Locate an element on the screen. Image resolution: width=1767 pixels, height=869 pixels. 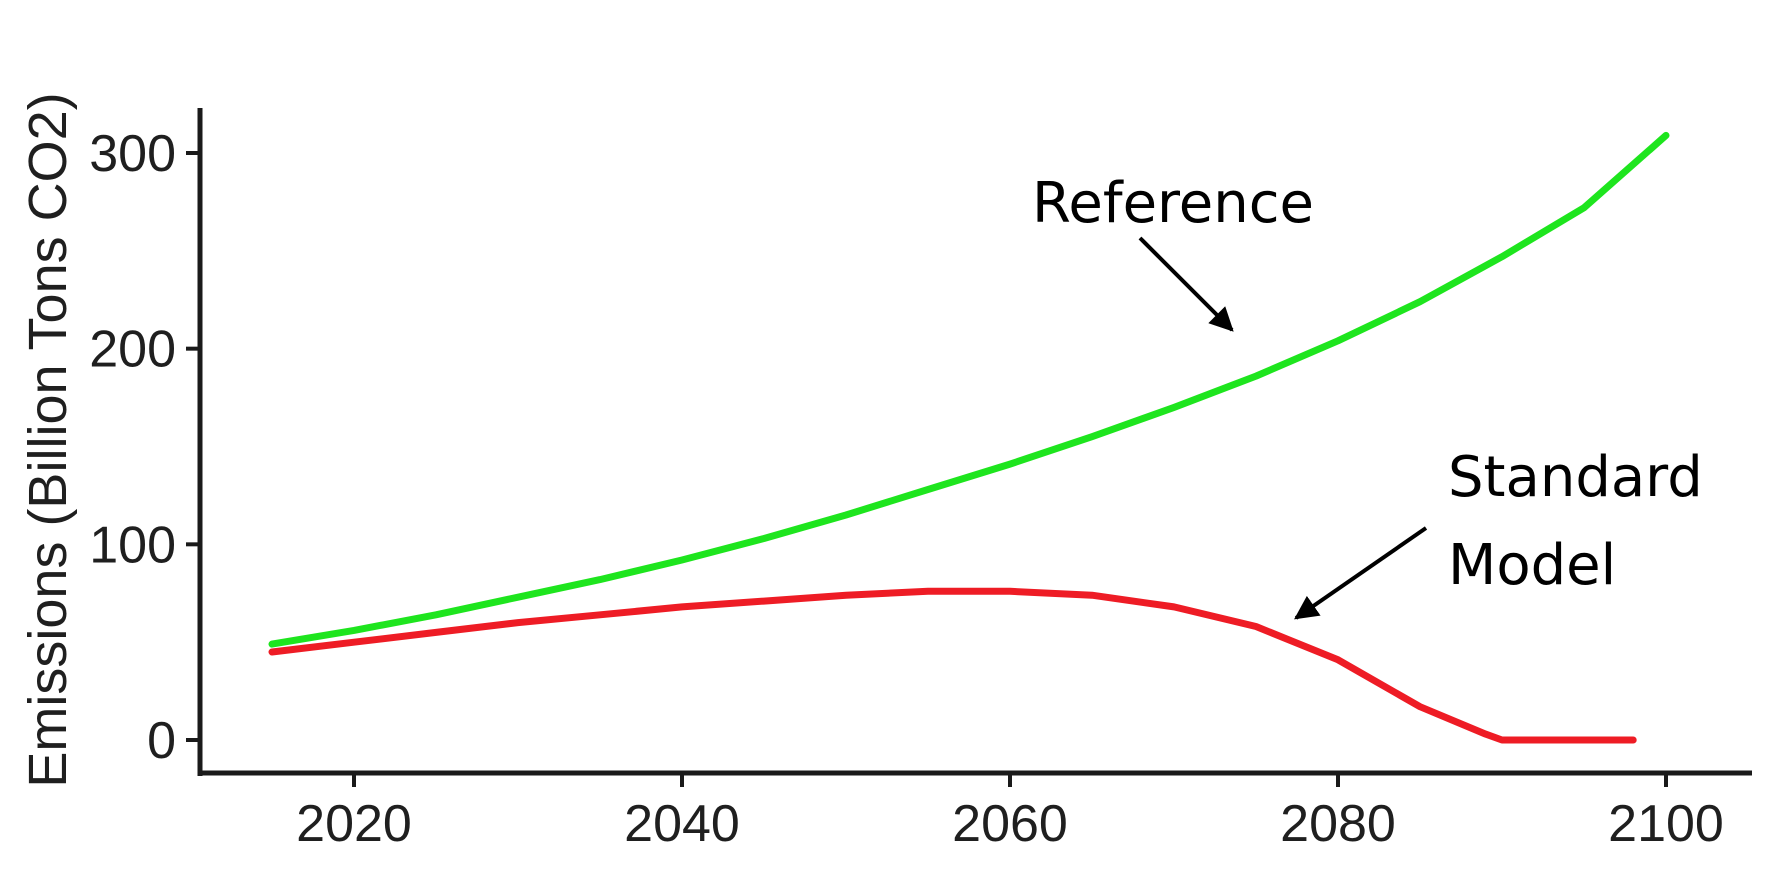
y-ticks: 0 100 200 300 is located at coordinates (144, 447).